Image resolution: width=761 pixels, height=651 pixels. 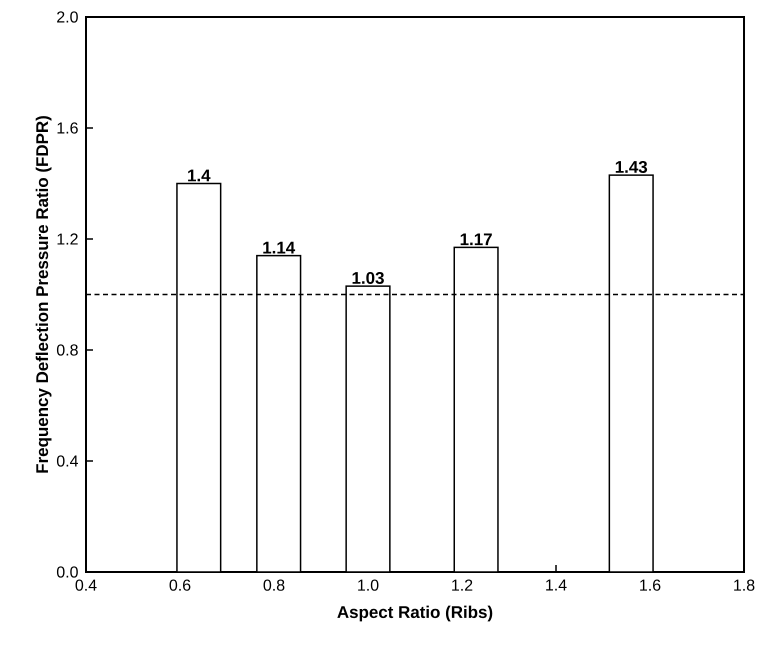 What do you see at coordinates (67, 461) in the screenshot?
I see `y-tick-label: 0.4` at bounding box center [67, 461].